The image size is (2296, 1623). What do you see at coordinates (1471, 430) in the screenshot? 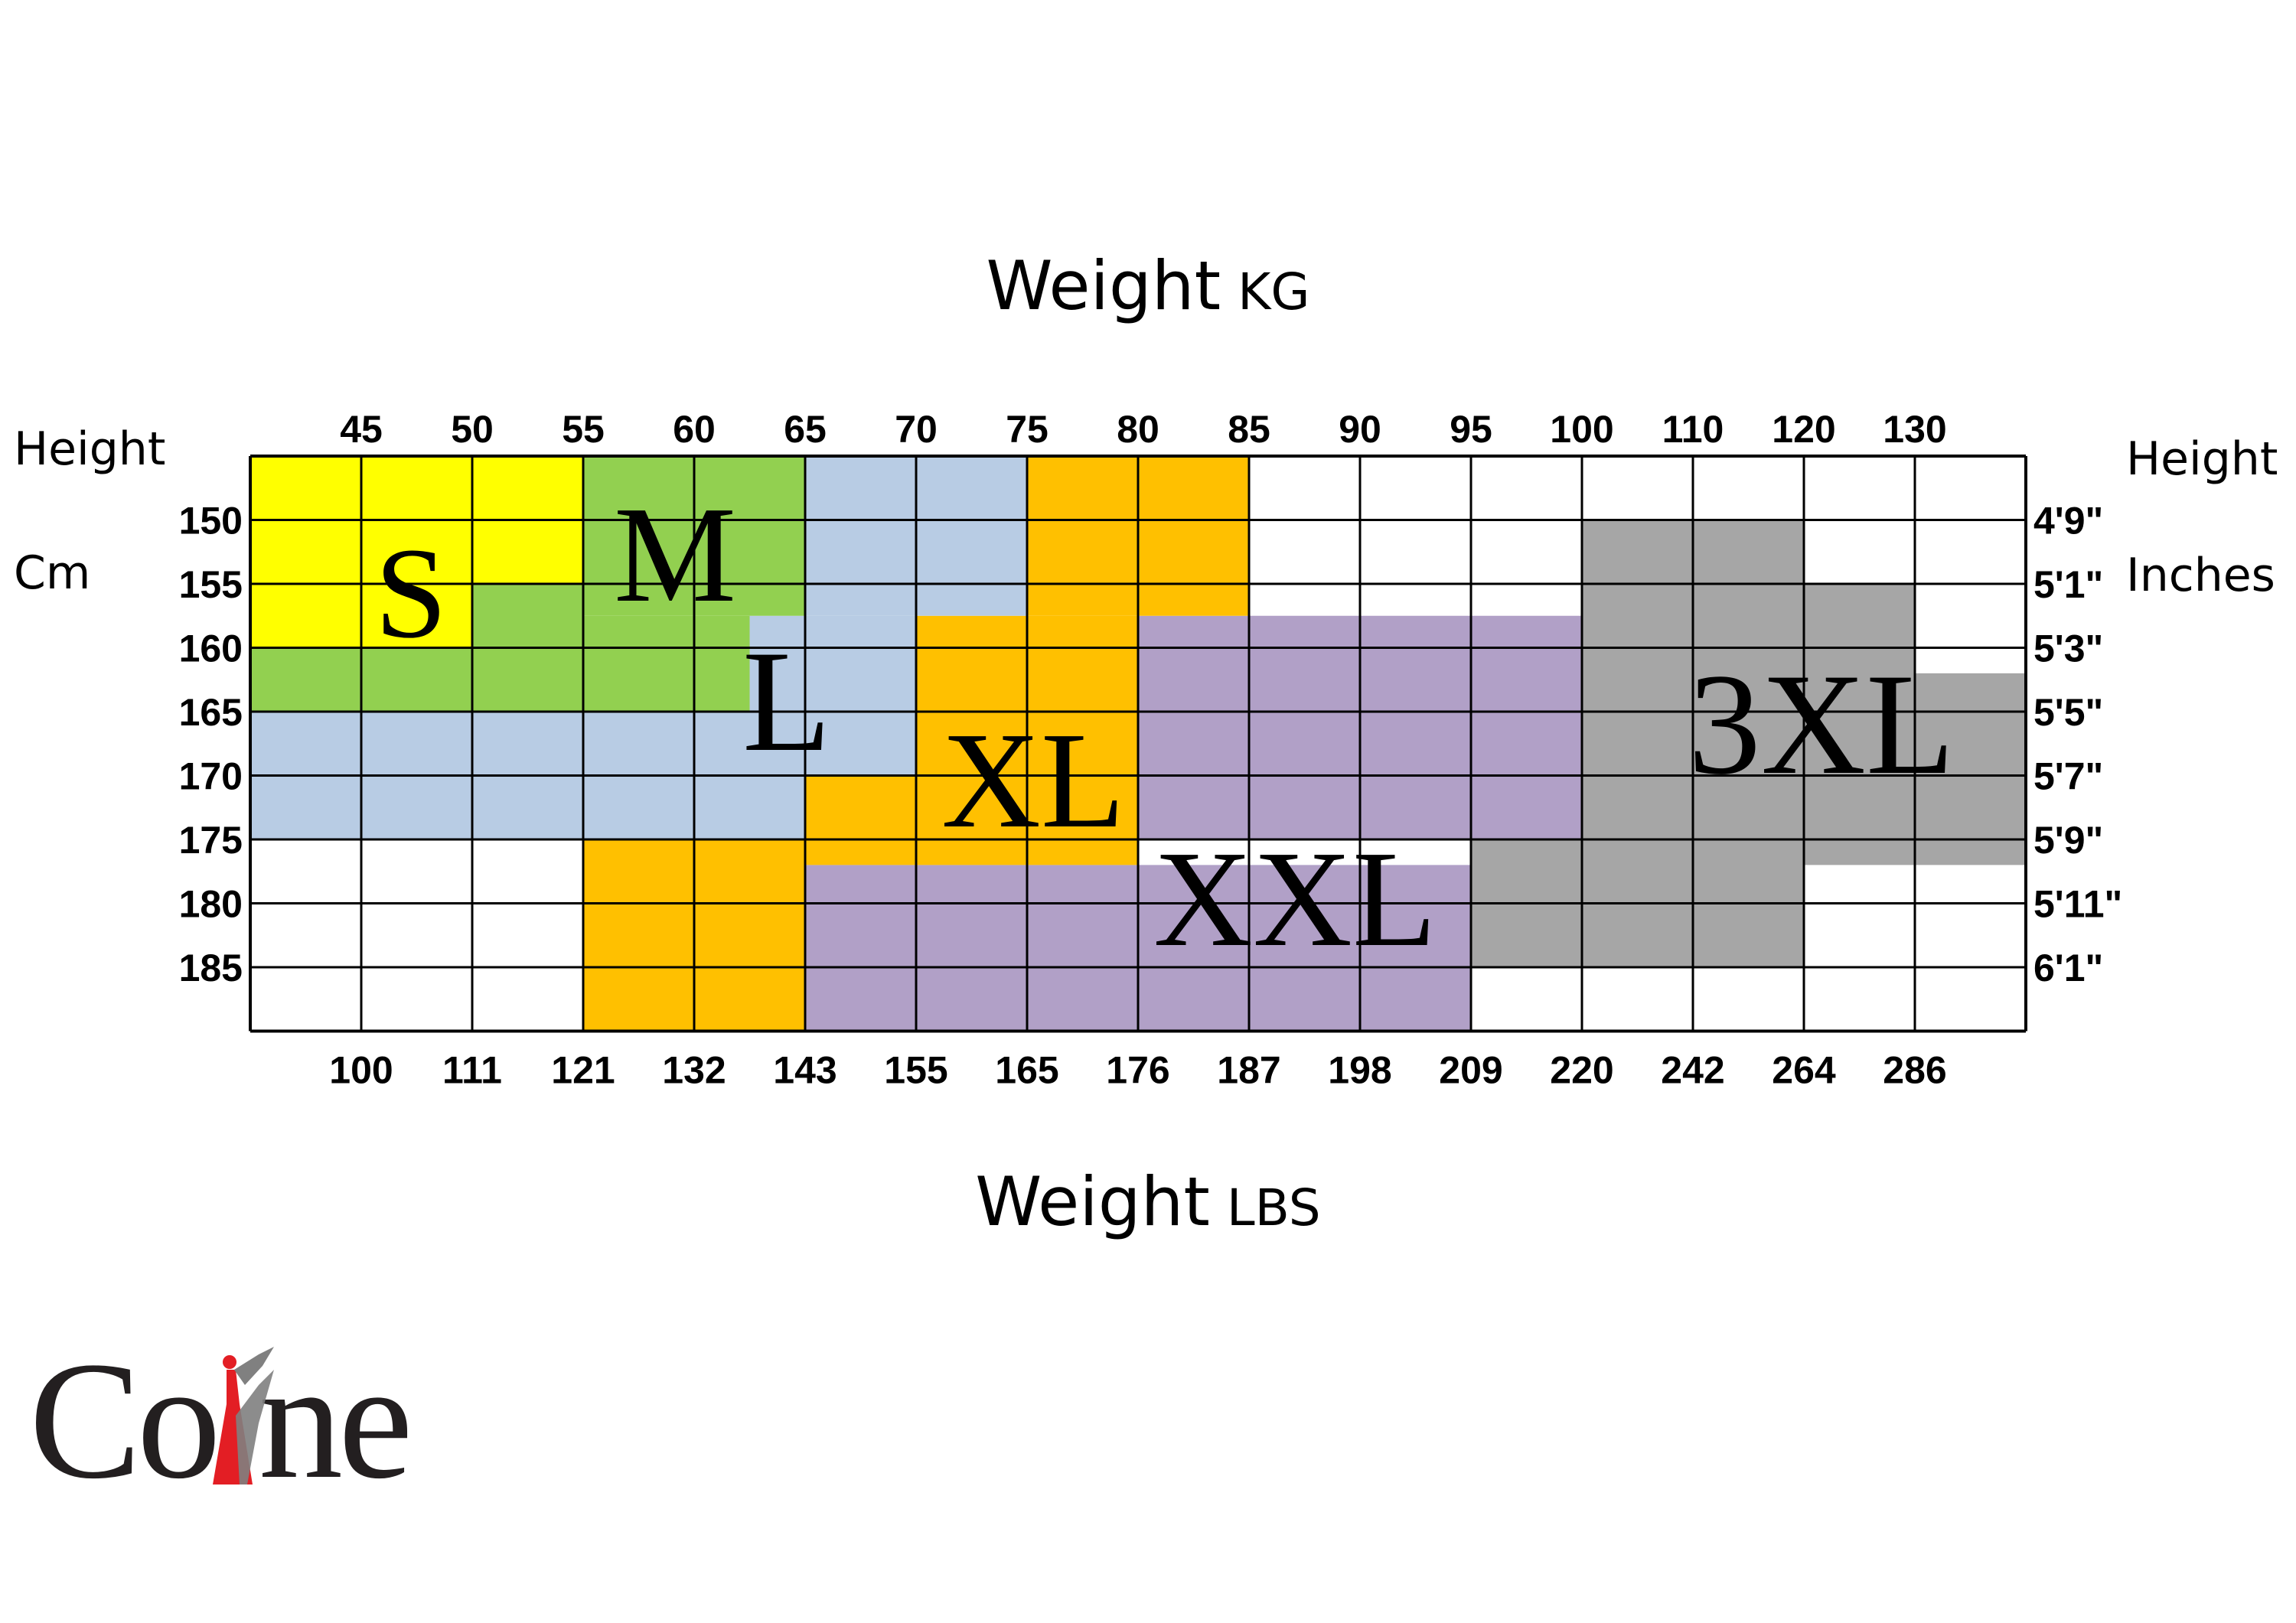
I see `tick-label-kg: 95` at bounding box center [1471, 430].